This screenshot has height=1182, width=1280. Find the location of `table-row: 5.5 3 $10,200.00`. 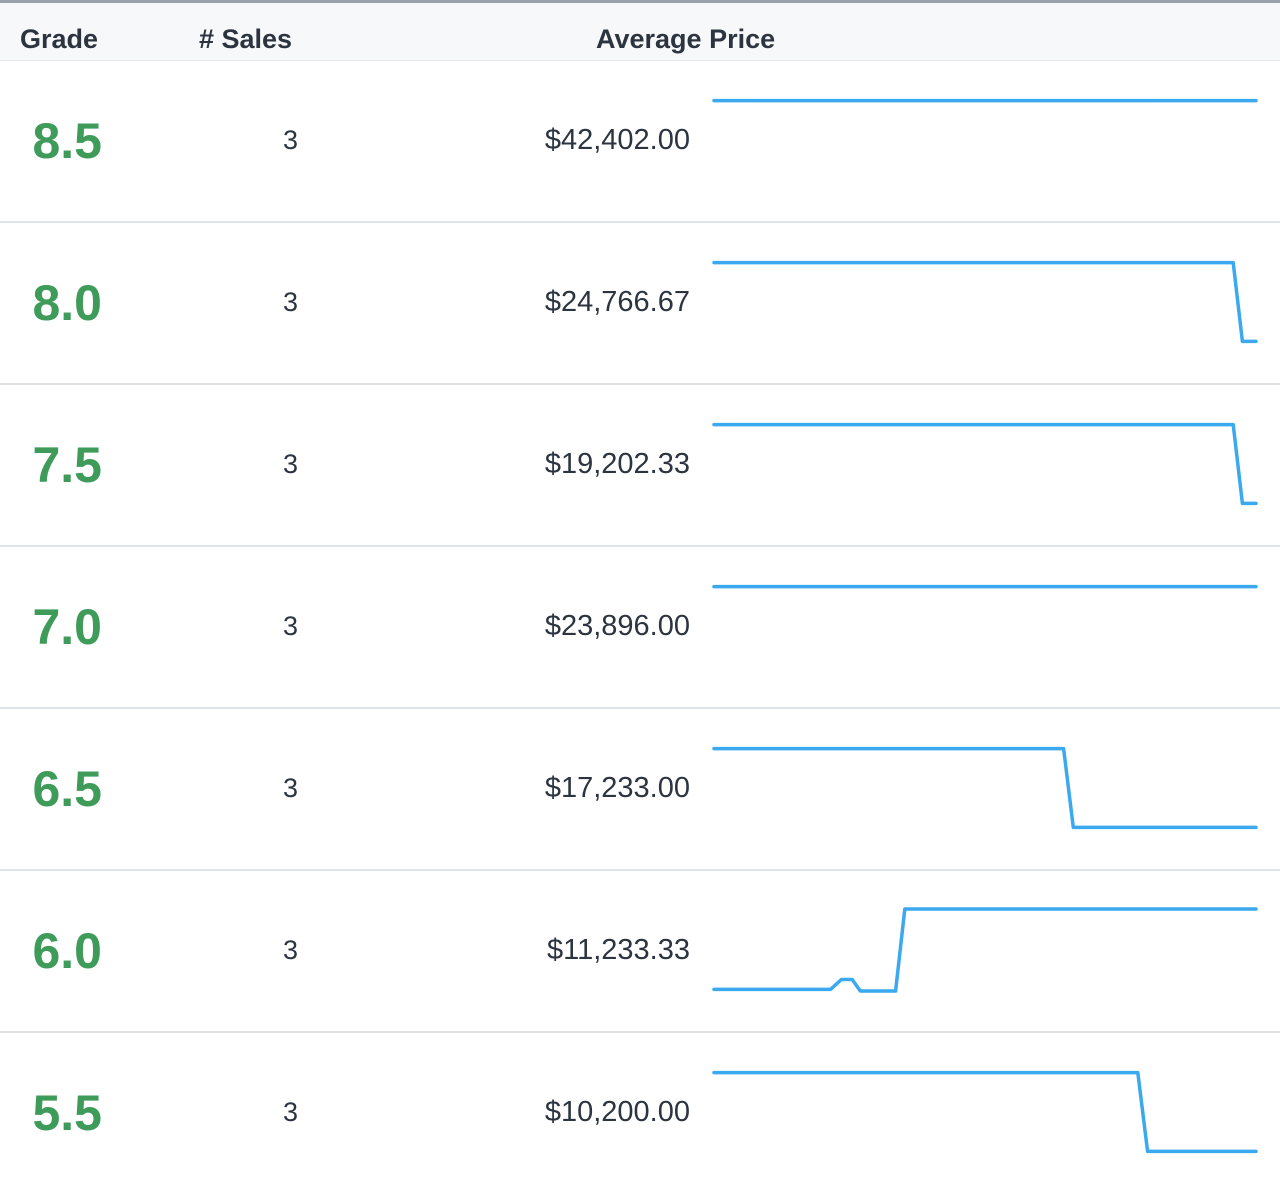

table-row: 5.5 3 $10,200.00 is located at coordinates (640, 1107).